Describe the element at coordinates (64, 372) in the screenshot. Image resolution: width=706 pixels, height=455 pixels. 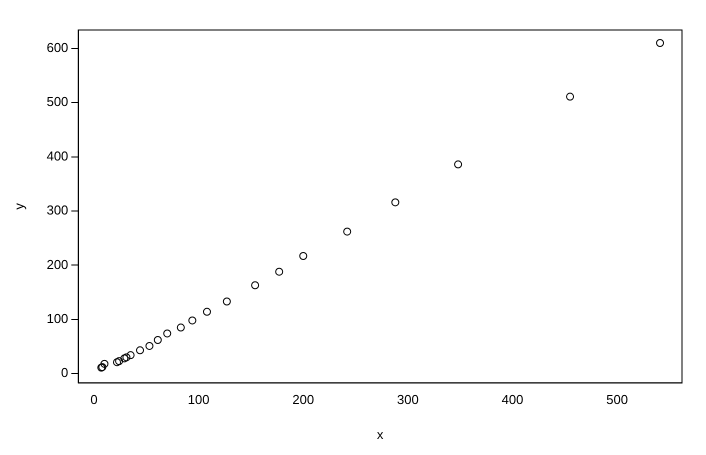
I see `y-tick-label: 0` at that location.